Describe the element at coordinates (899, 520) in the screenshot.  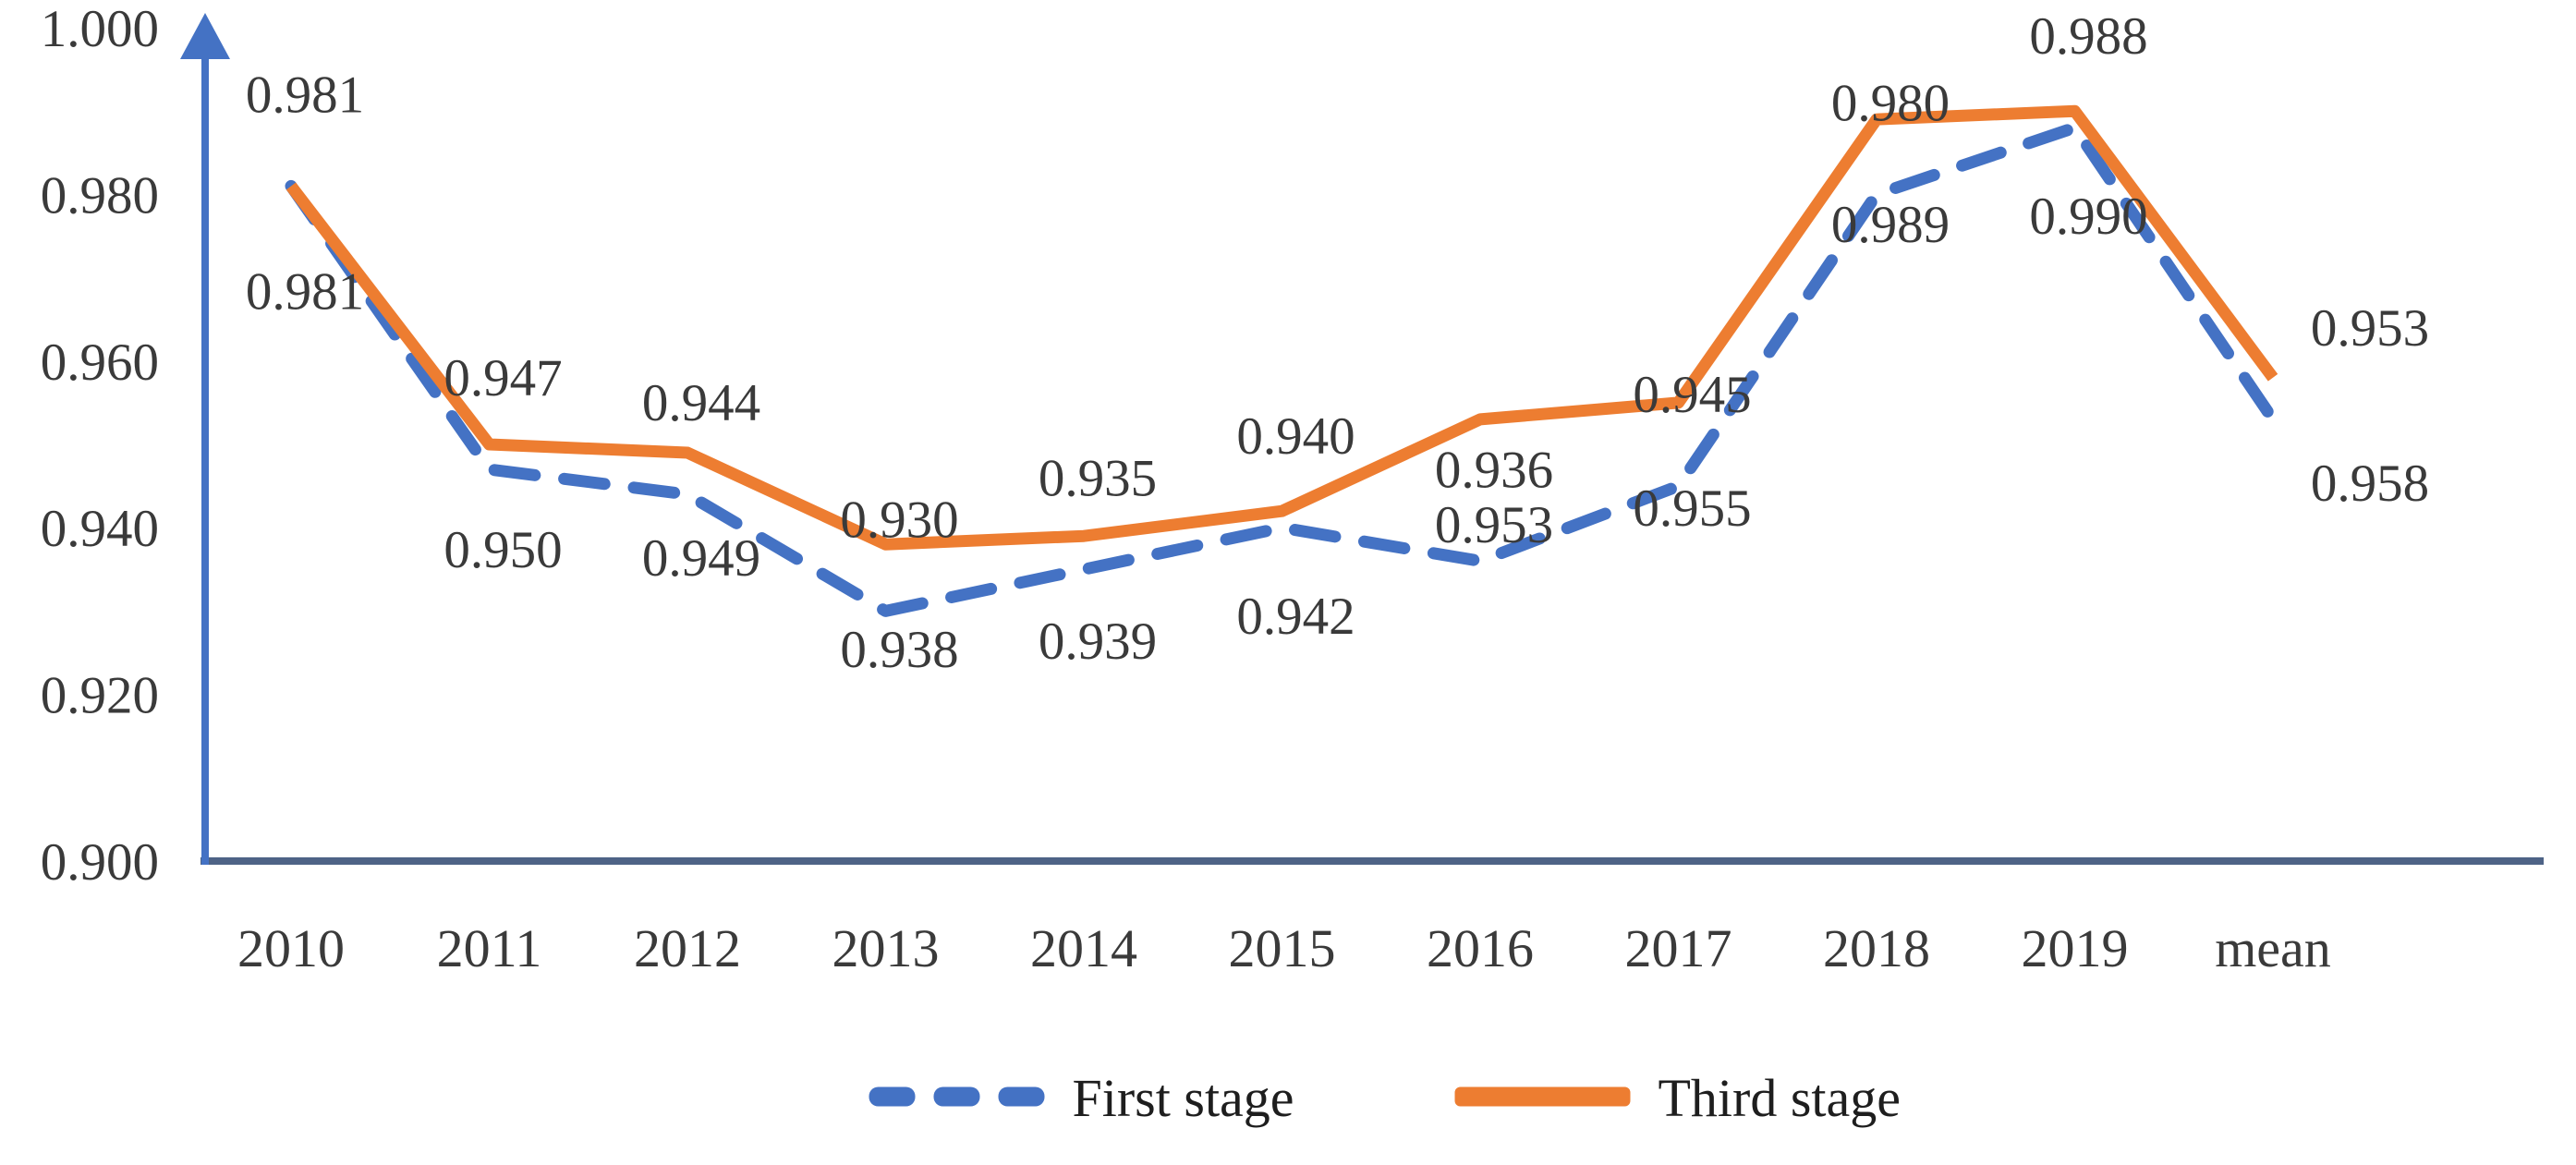
I see `data-label: 0.930` at that location.